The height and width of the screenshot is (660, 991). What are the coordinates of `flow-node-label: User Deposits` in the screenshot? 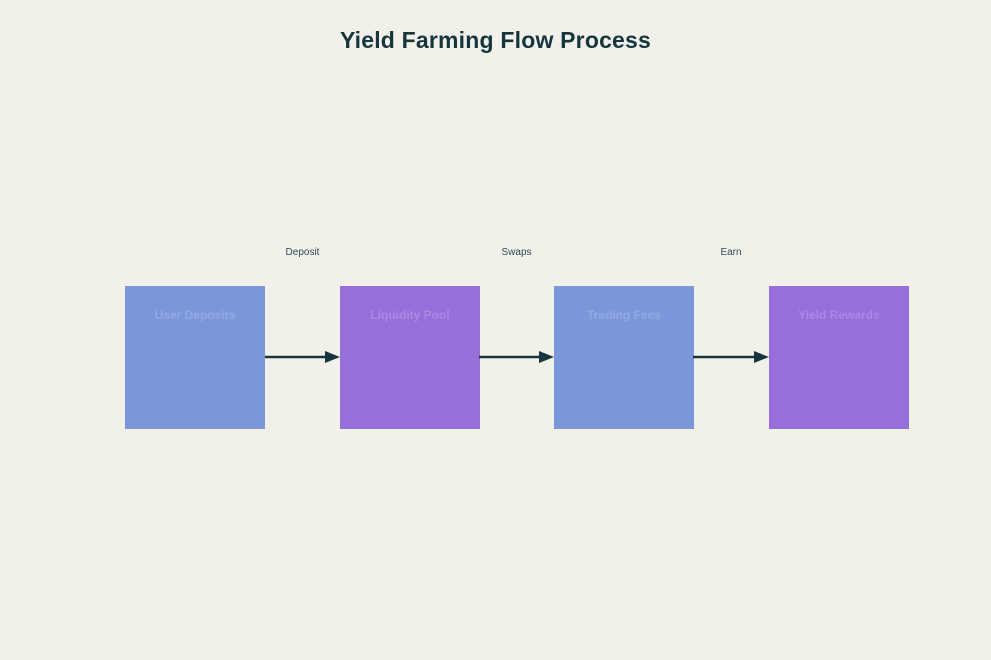 It's located at (195, 315).